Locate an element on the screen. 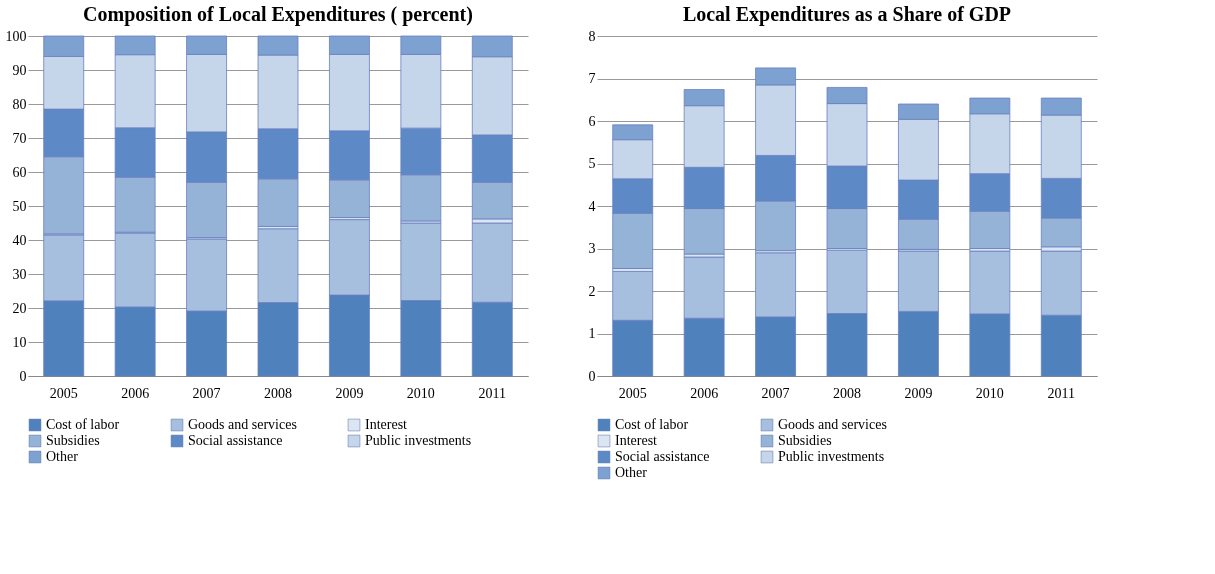  y-tick-label: 70 is located at coordinates (19, 138).